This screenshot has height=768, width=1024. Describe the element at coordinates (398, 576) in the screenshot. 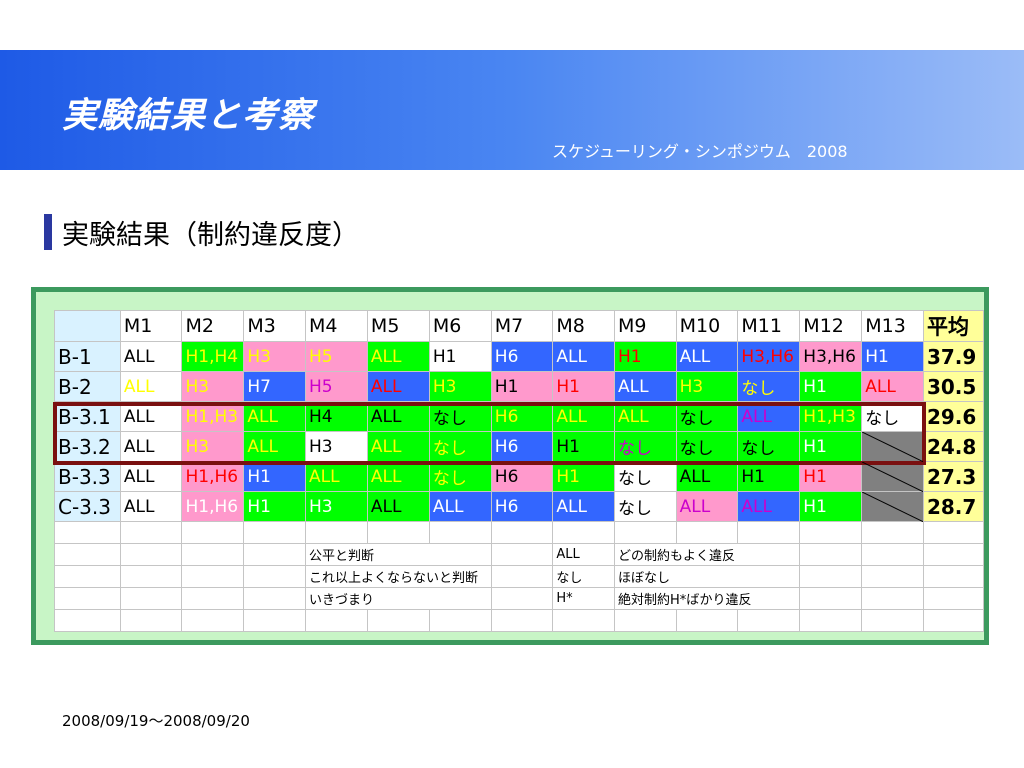

I see `legend-color-label: これ以上よくならないと判断` at that location.